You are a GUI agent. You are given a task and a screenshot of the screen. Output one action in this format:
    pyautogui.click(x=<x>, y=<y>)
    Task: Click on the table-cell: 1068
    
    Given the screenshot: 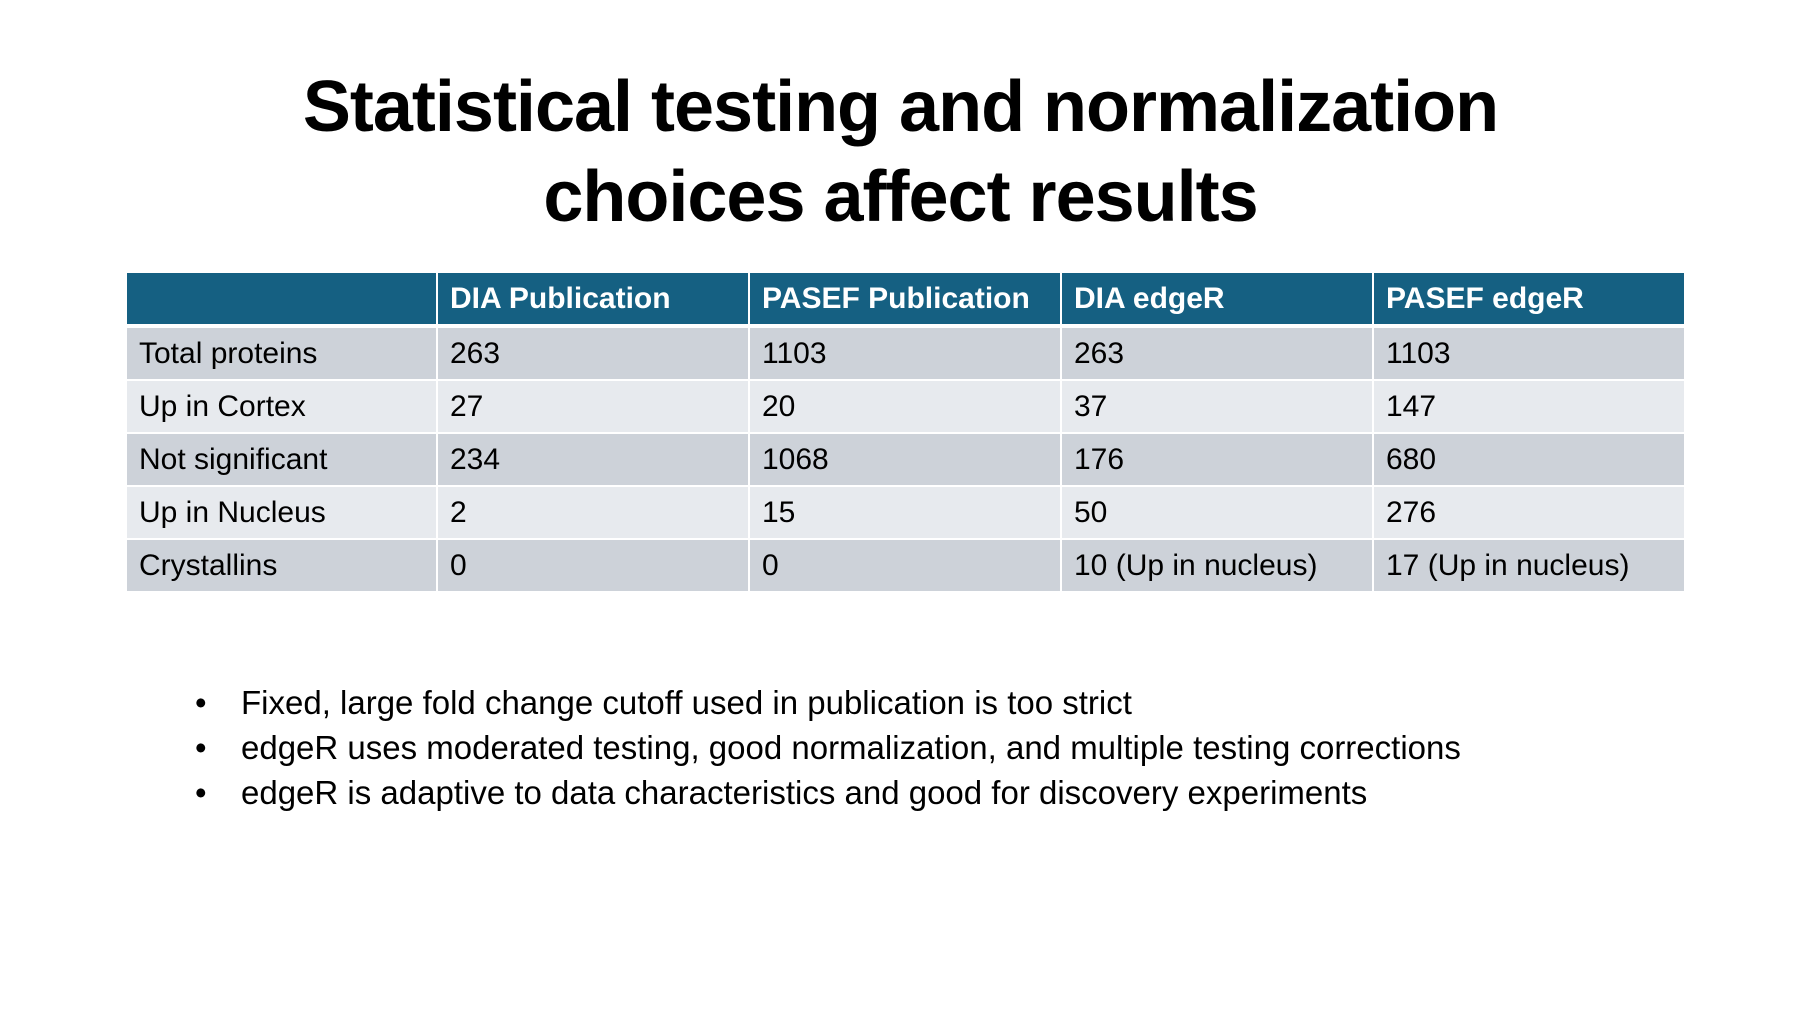 What is the action you would take?
    pyautogui.click(x=905, y=459)
    